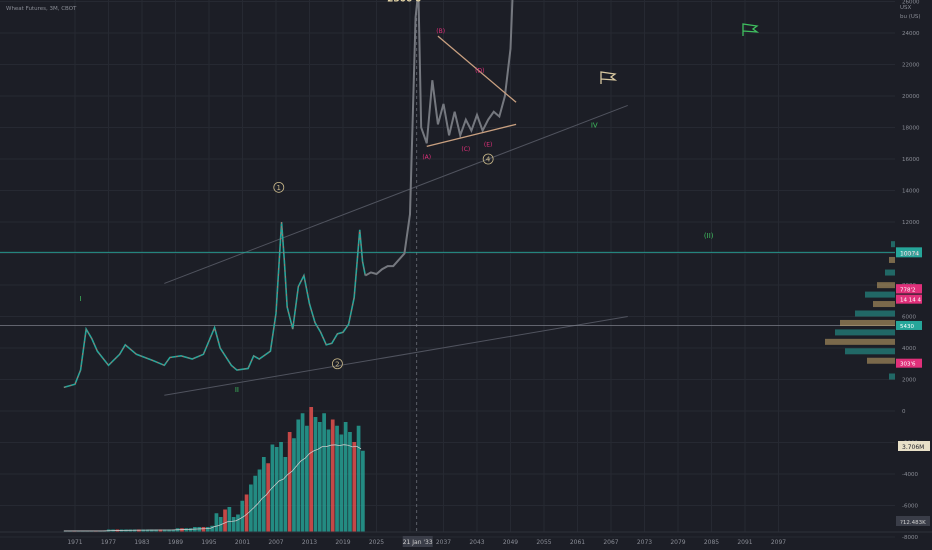 The height and width of the screenshot is (550, 932). I want to click on x-axis-tick-label: 2061, so click(577, 542).